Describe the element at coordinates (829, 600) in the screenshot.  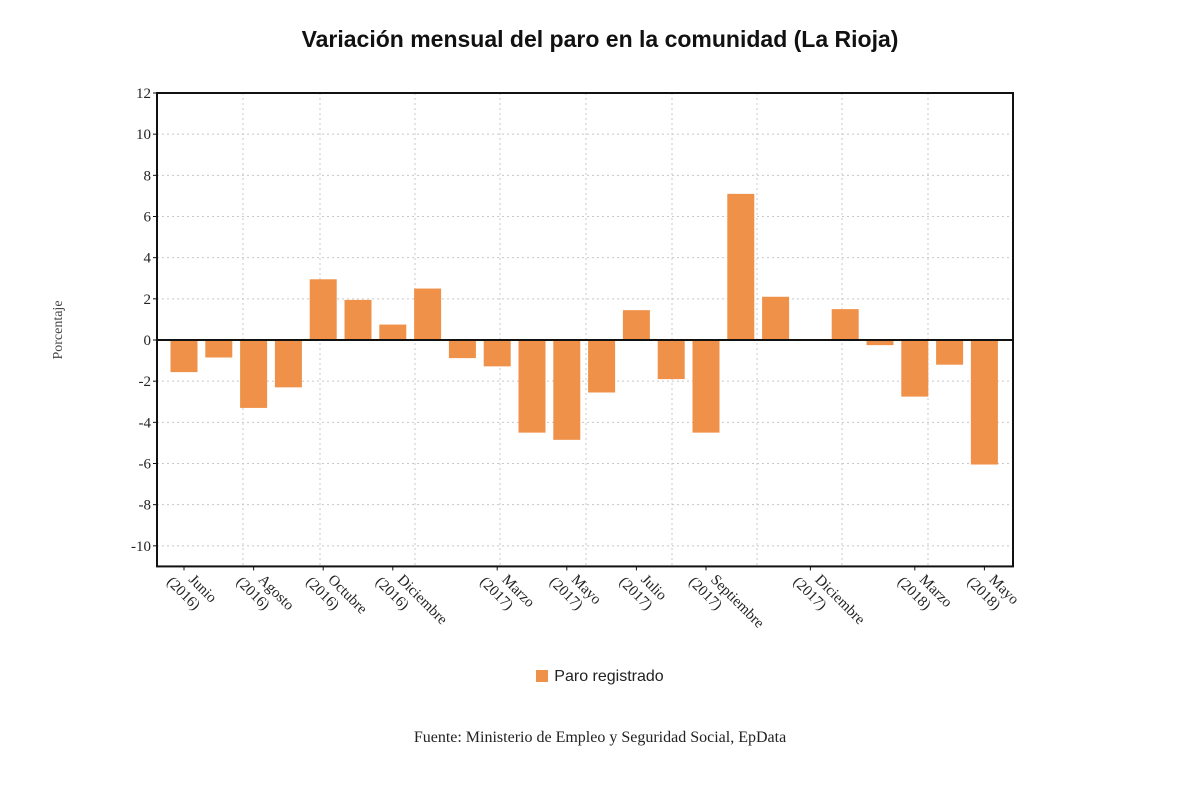
I see `x-tick-label: Diciembre(2017)` at that location.